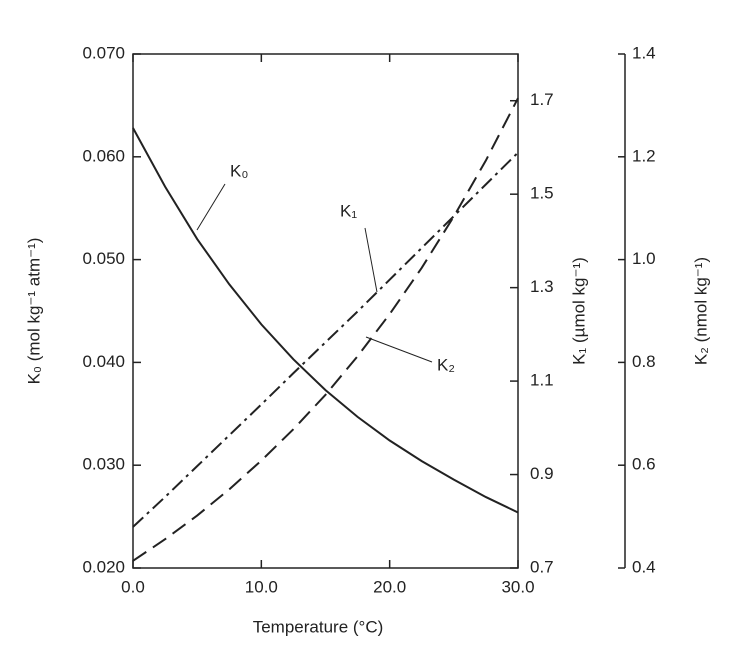  Describe the element at coordinates (644, 464) in the screenshot. I see `y3-tick-label: 0.6` at that location.